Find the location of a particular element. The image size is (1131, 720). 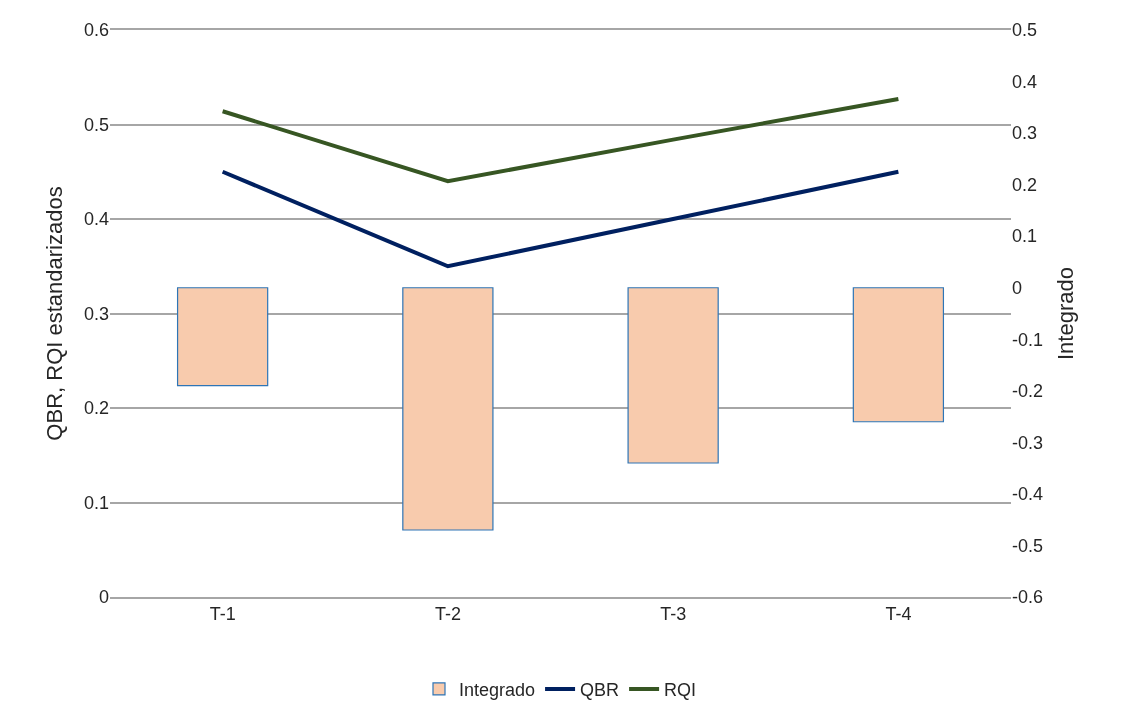

y-tick-label: 0.5 is located at coordinates (96, 124).